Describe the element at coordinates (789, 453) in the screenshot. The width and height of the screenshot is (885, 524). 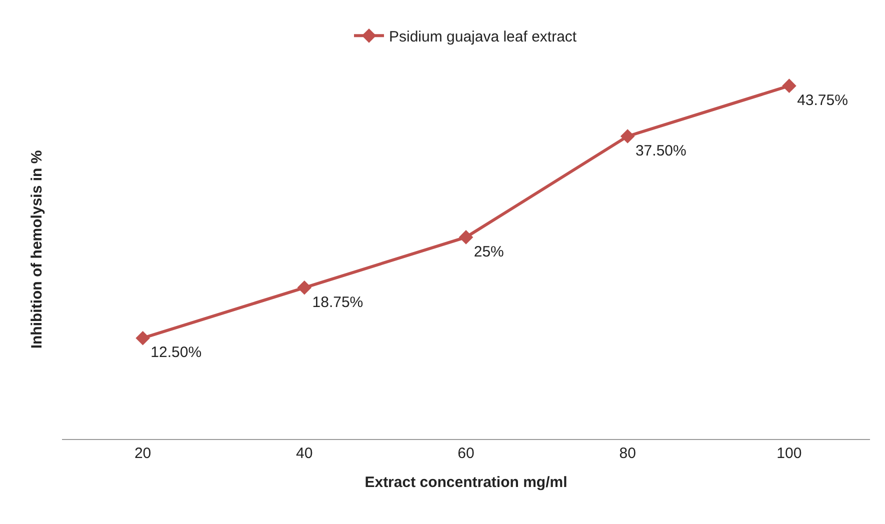
I see `x-tick-label: 100` at that location.